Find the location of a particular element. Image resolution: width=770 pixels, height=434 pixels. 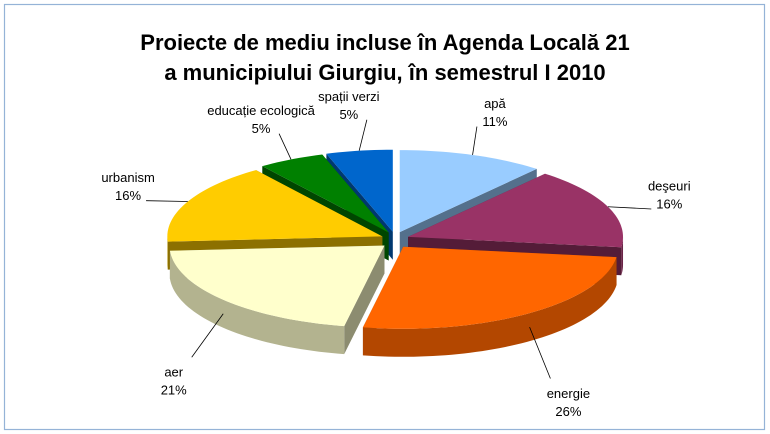

data-label-name: educație ecologică is located at coordinates (261, 110).